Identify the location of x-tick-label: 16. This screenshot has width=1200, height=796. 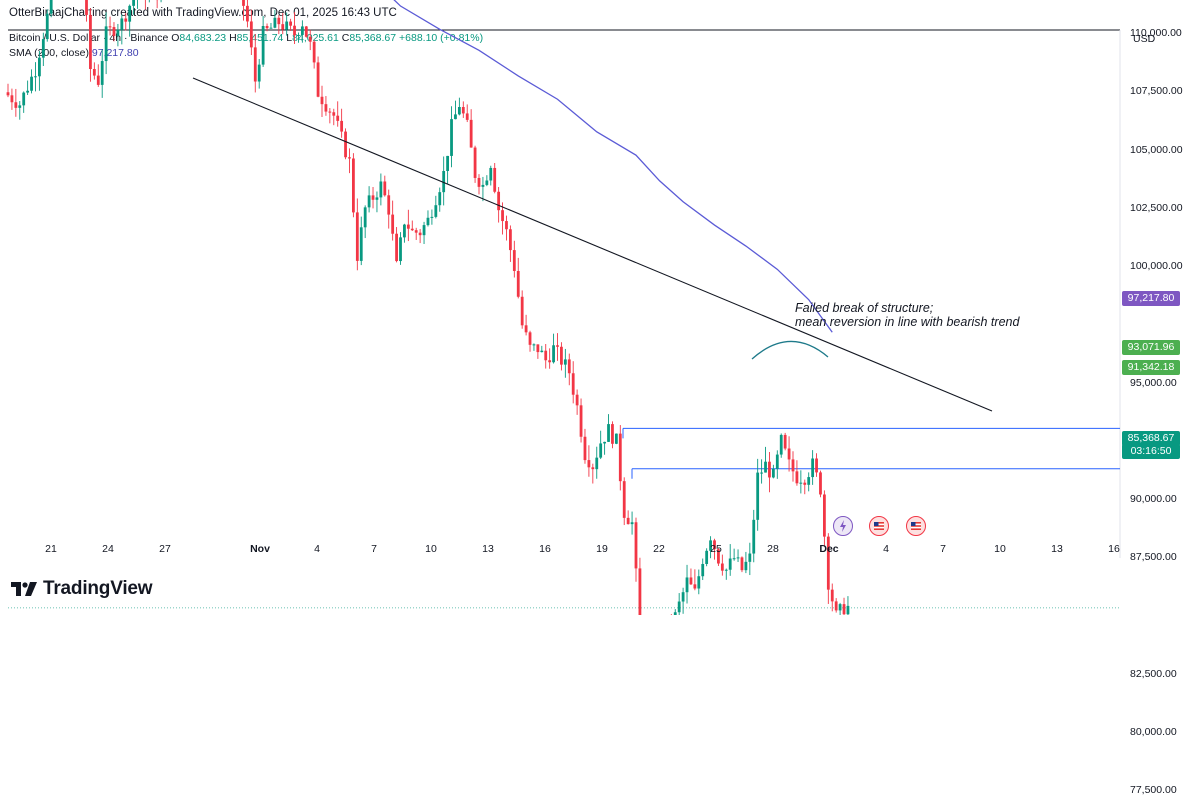
(1114, 549).